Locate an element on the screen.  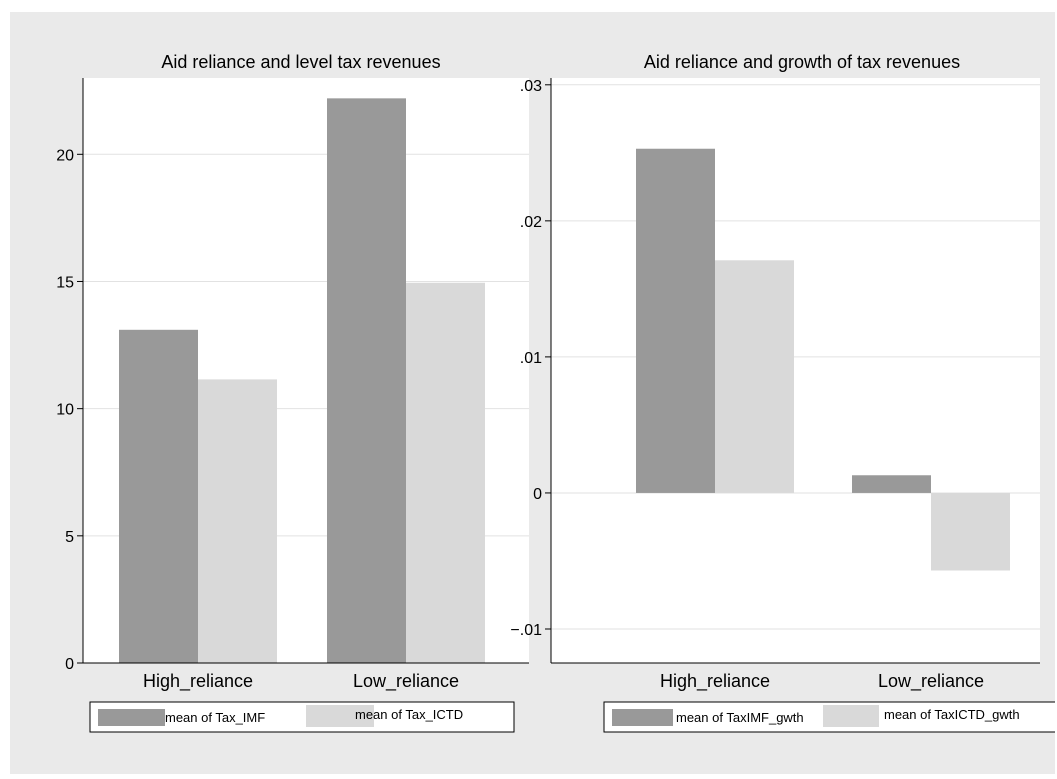
panel-1-y-tick-label: 20 is located at coordinates (65, 155).